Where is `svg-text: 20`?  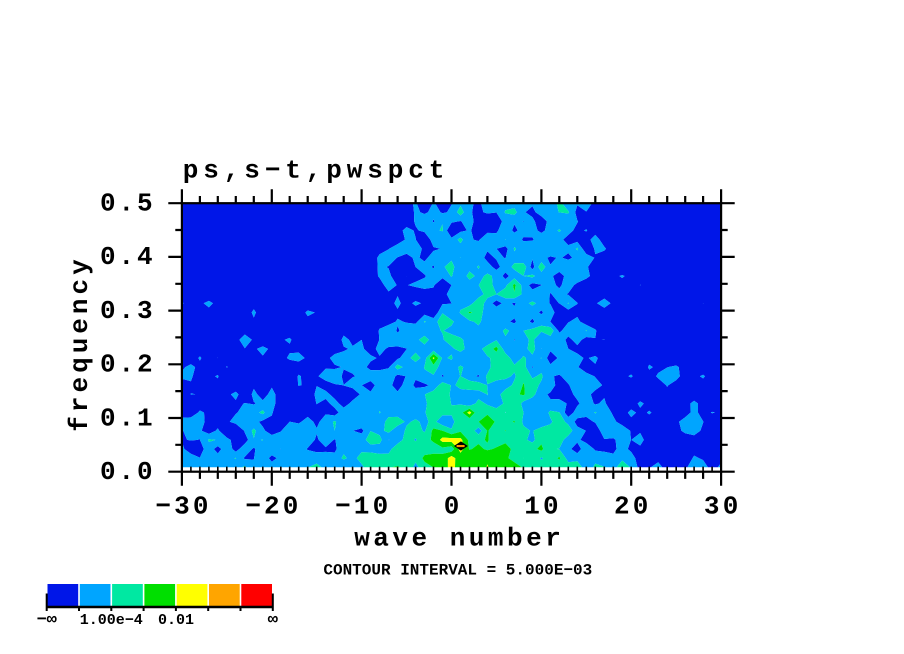
svg-text: 20 is located at coordinates (633, 507).